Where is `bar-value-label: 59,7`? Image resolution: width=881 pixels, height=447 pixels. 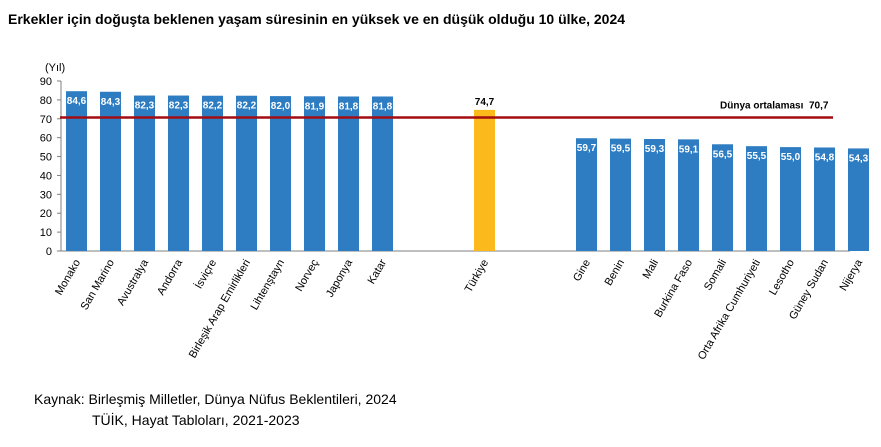 bar-value-label: 59,7 is located at coordinates (587, 148).